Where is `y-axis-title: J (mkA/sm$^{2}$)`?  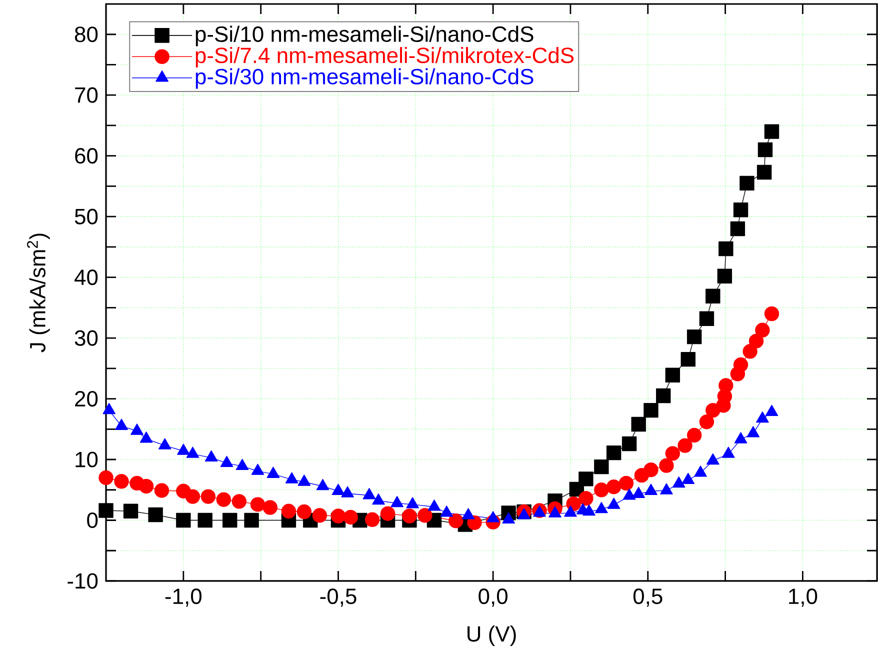 y-axis-title: J (mkA/sm$^{2}$) is located at coordinates (38, 293).